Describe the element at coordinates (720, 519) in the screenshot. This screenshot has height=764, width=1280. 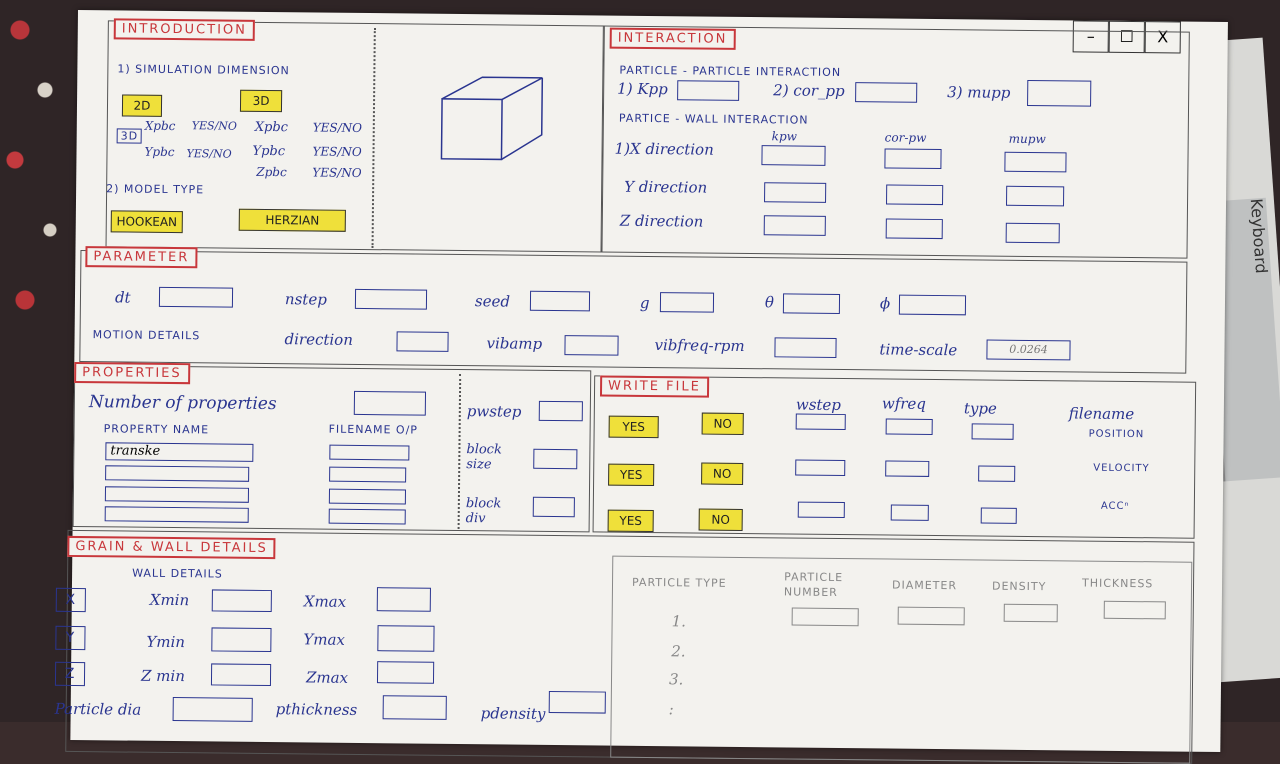
I see `acc-no-button: NO` at that location.